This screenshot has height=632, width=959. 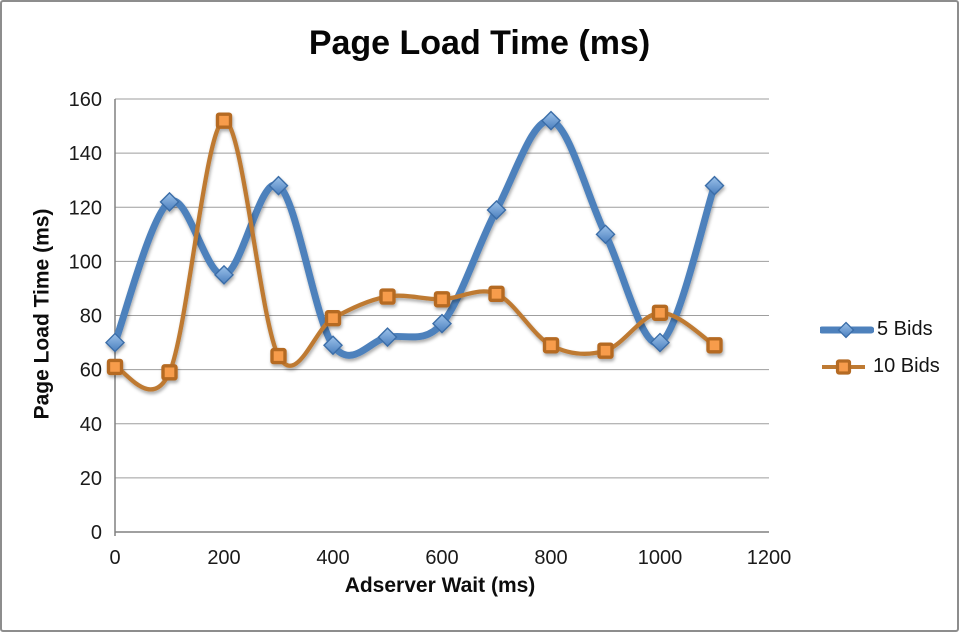 What do you see at coordinates (85, 154) in the screenshot?
I see `y-tick-label: 140` at bounding box center [85, 154].